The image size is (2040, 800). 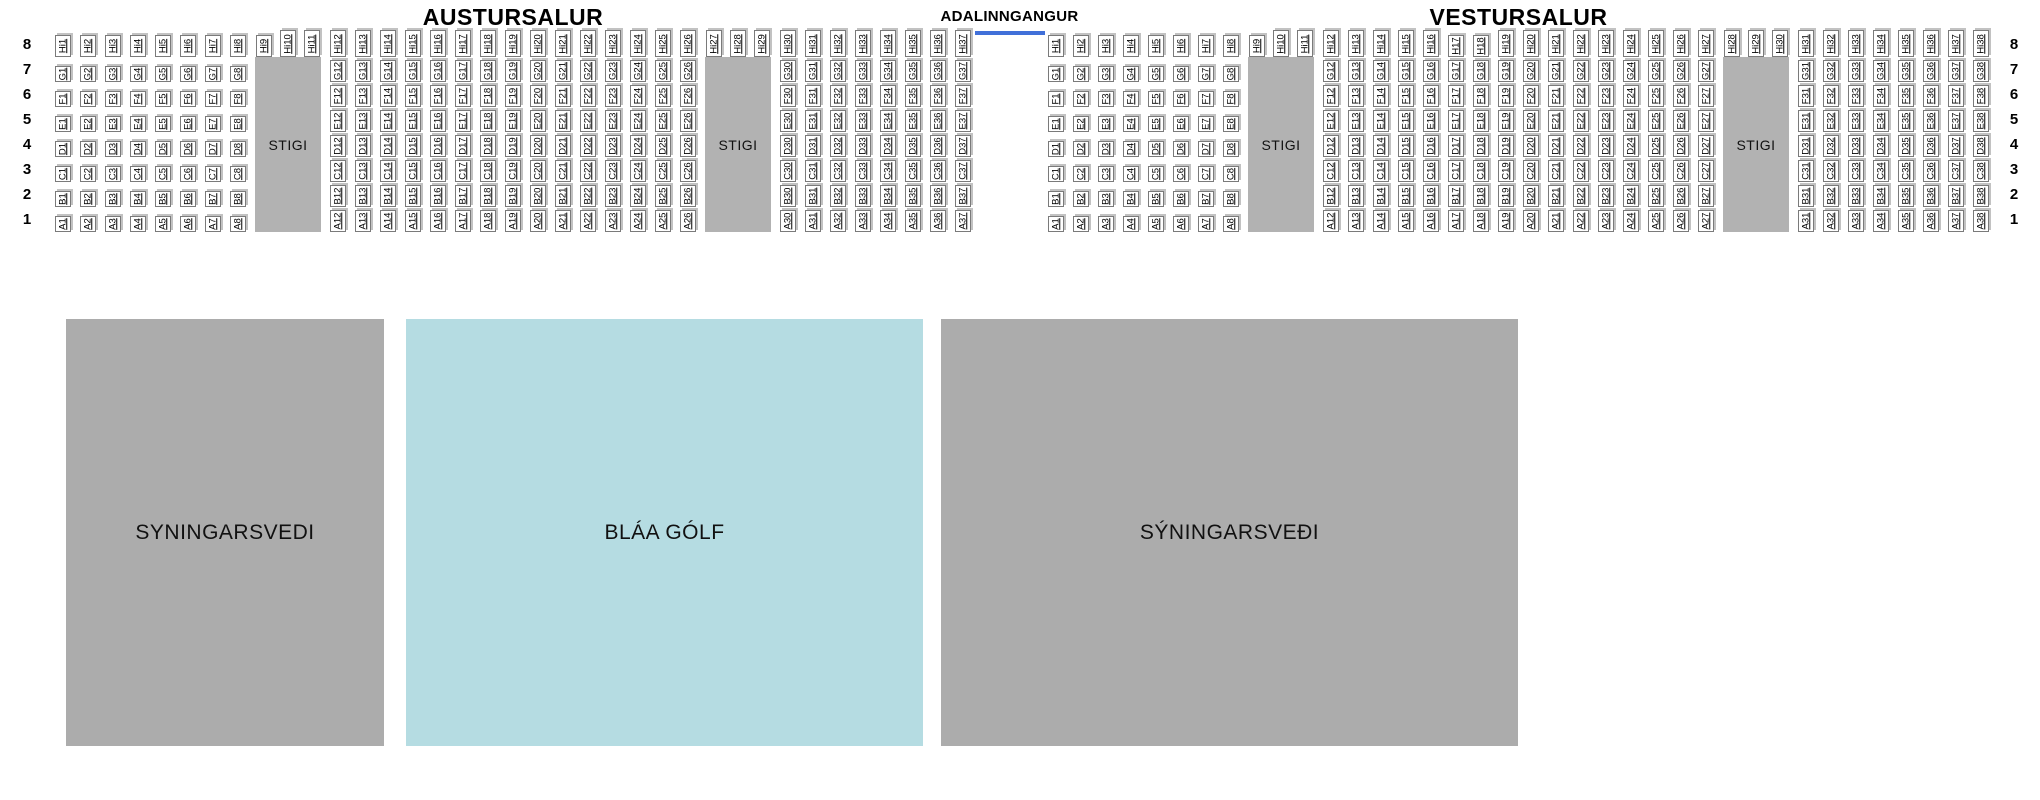 What do you see at coordinates (888, 196) in the screenshot?
I see `seat-B34: B34` at bounding box center [888, 196].